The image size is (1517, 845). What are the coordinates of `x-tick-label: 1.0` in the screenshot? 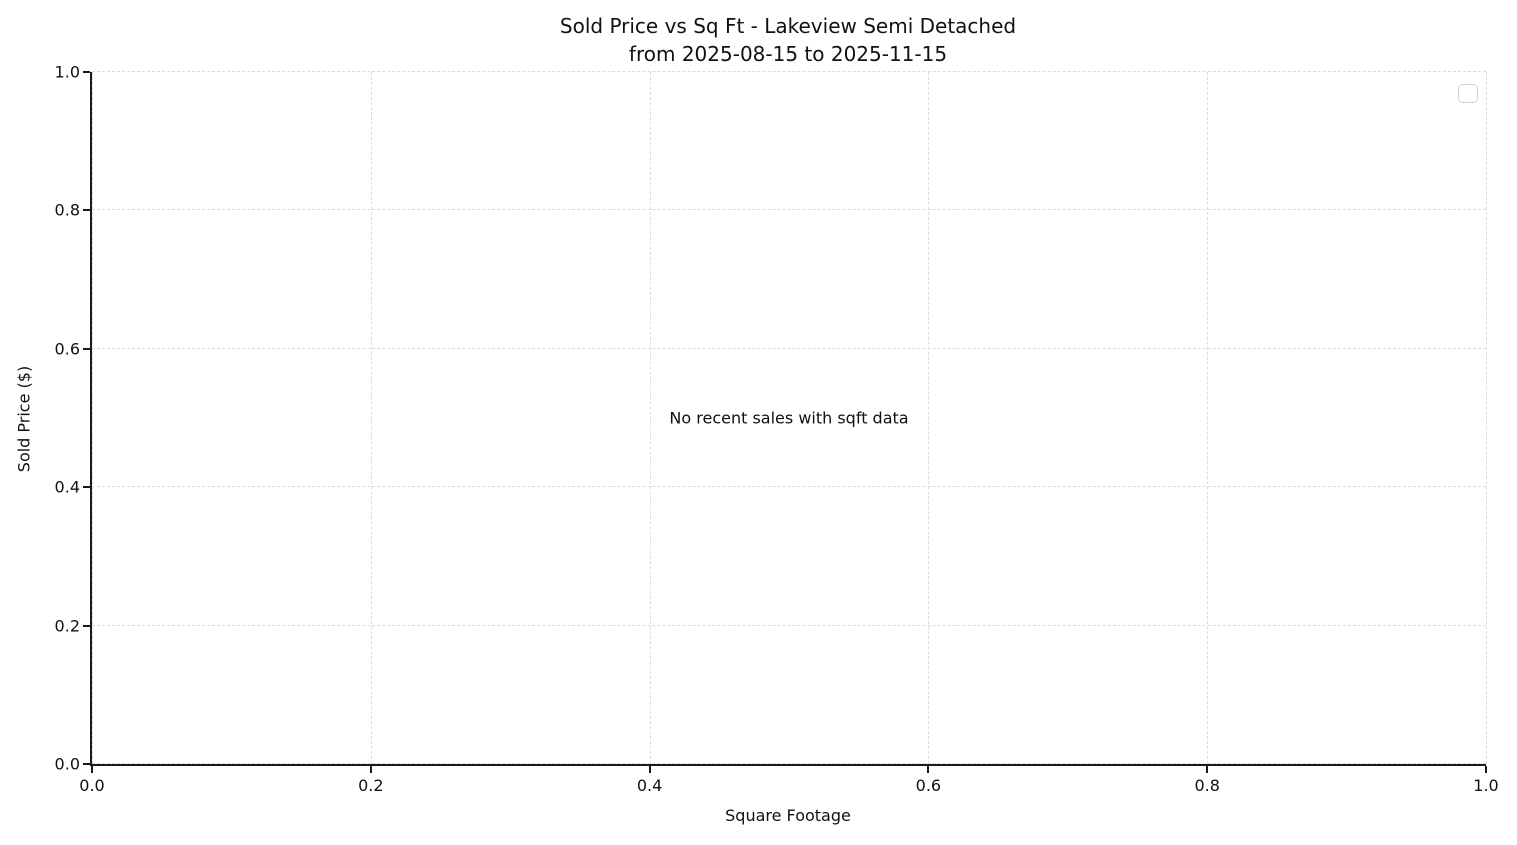 It's located at (1486, 785).